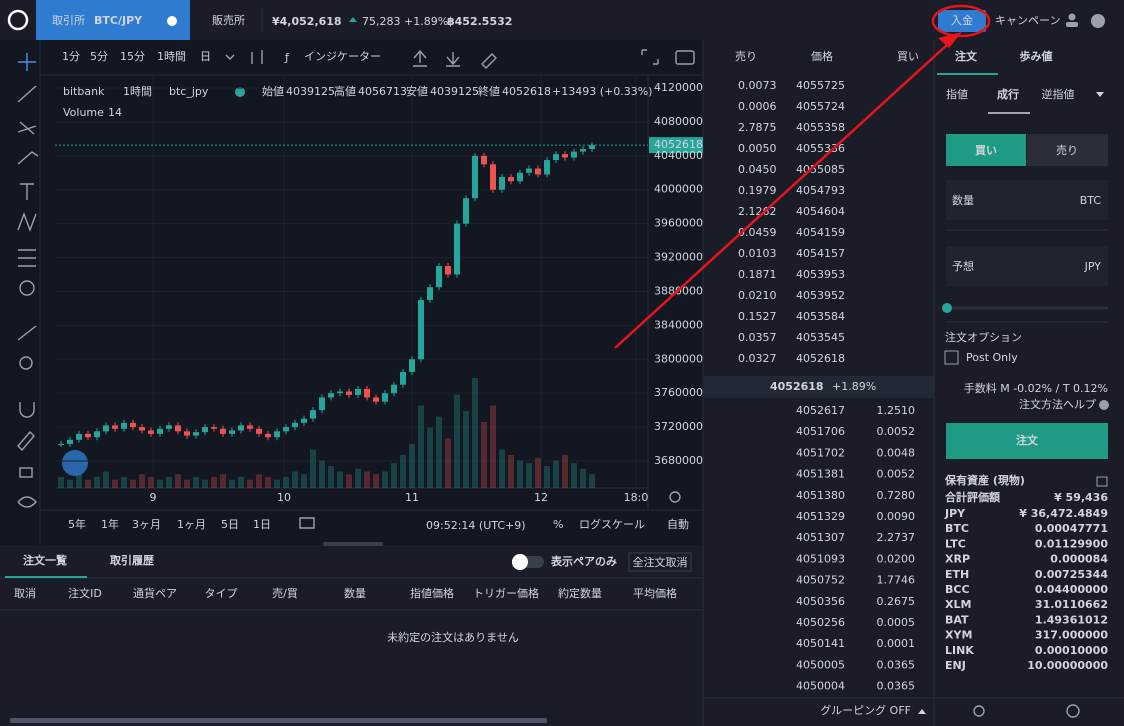 The image size is (1124, 726). Describe the element at coordinates (820, 253) in the screenshot. I see `ask-price: 4054157` at that location.